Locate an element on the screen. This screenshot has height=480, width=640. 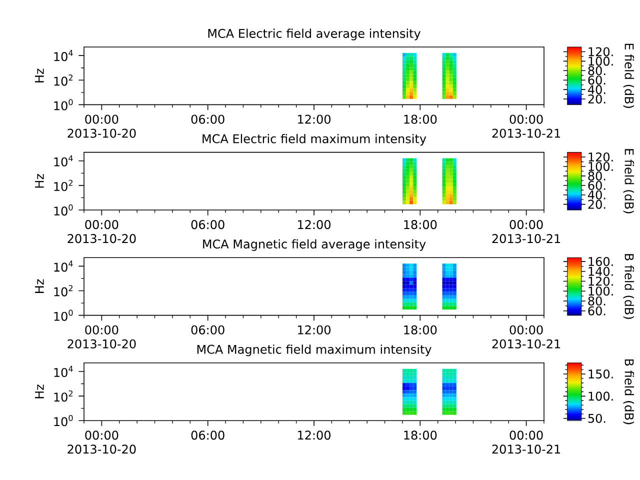
chart-title: MCA Magnetic field maximum intensity is located at coordinates (314, 350).